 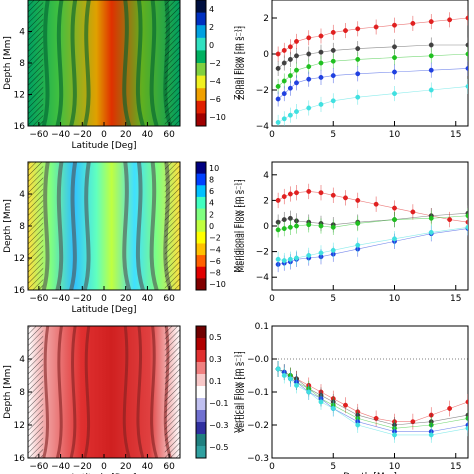 What do you see at coordinates (258, 459) in the screenshot?
I see `y-tick-label: −0.3` at bounding box center [258, 459].